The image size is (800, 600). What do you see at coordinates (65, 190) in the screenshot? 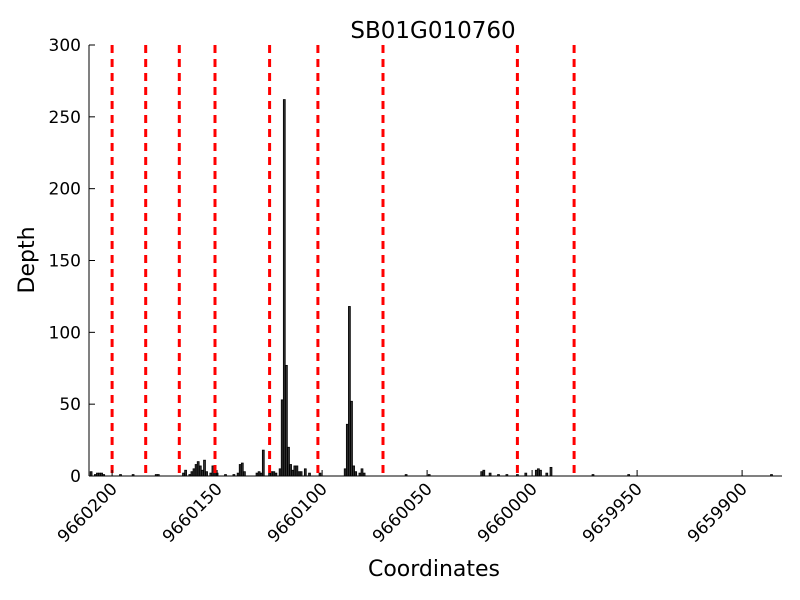
I see `y-tick-label: 200` at bounding box center [65, 190].